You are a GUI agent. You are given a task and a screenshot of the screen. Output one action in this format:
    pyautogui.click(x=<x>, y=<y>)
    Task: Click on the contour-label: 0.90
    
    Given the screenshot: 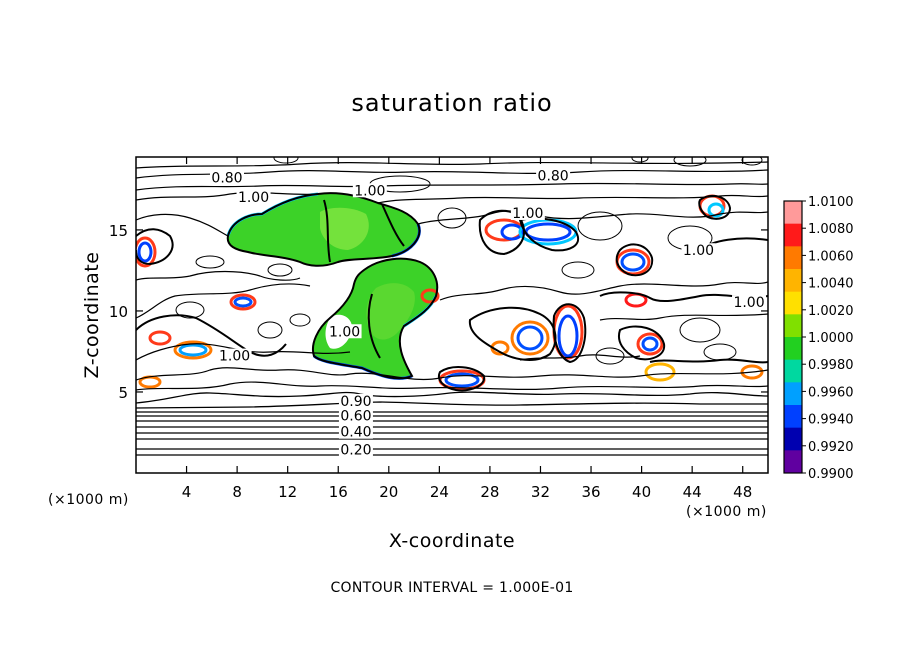 What is the action you would take?
    pyautogui.click(x=355, y=402)
    